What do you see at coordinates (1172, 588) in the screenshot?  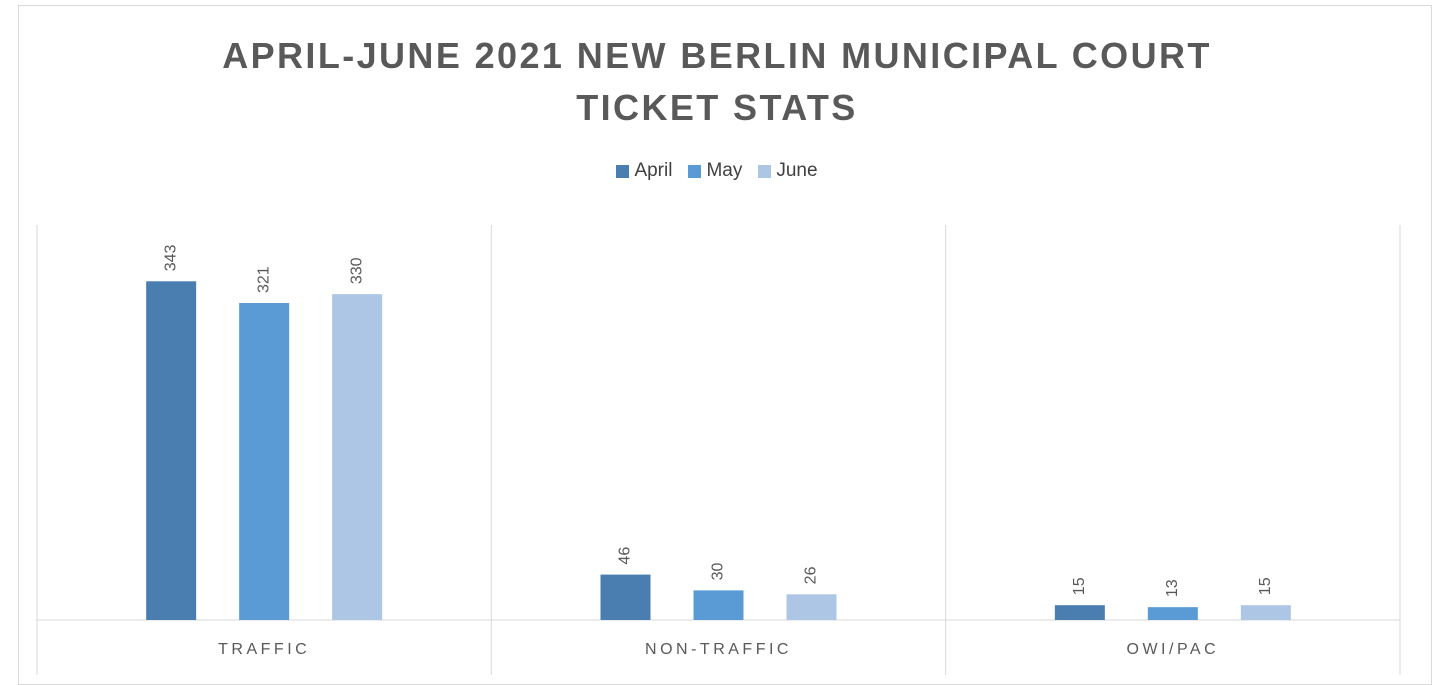 I see `data-label: 13` at bounding box center [1172, 588].